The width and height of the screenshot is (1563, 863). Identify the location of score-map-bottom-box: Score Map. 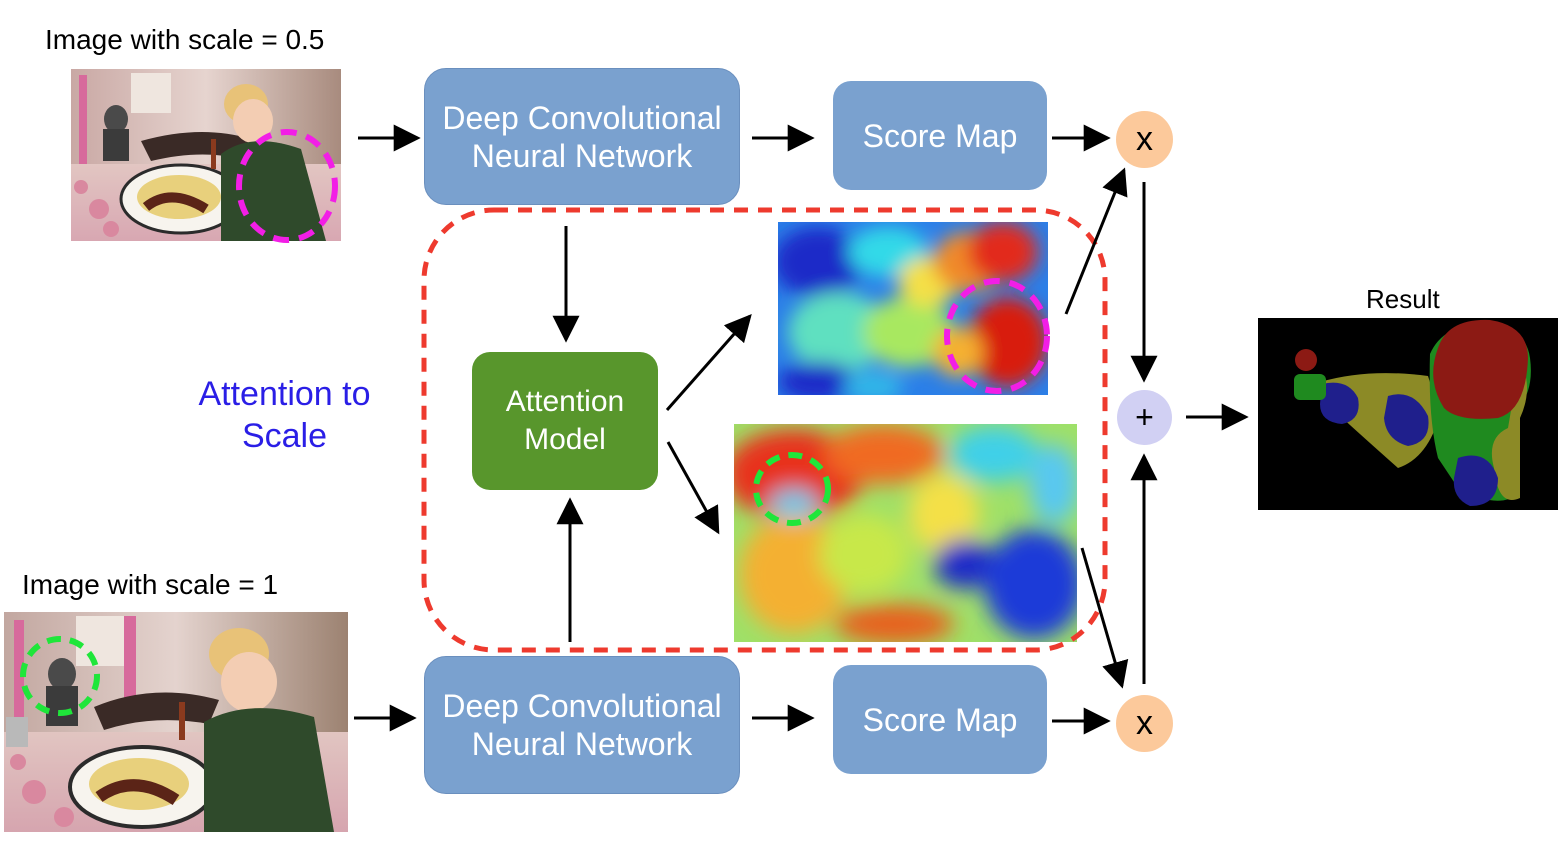
(940, 719).